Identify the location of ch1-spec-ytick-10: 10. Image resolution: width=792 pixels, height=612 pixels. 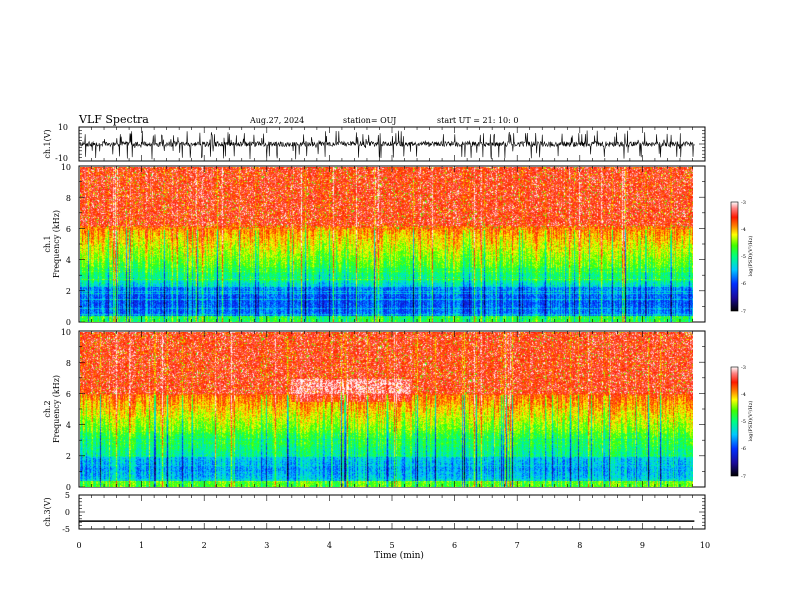
(66, 167).